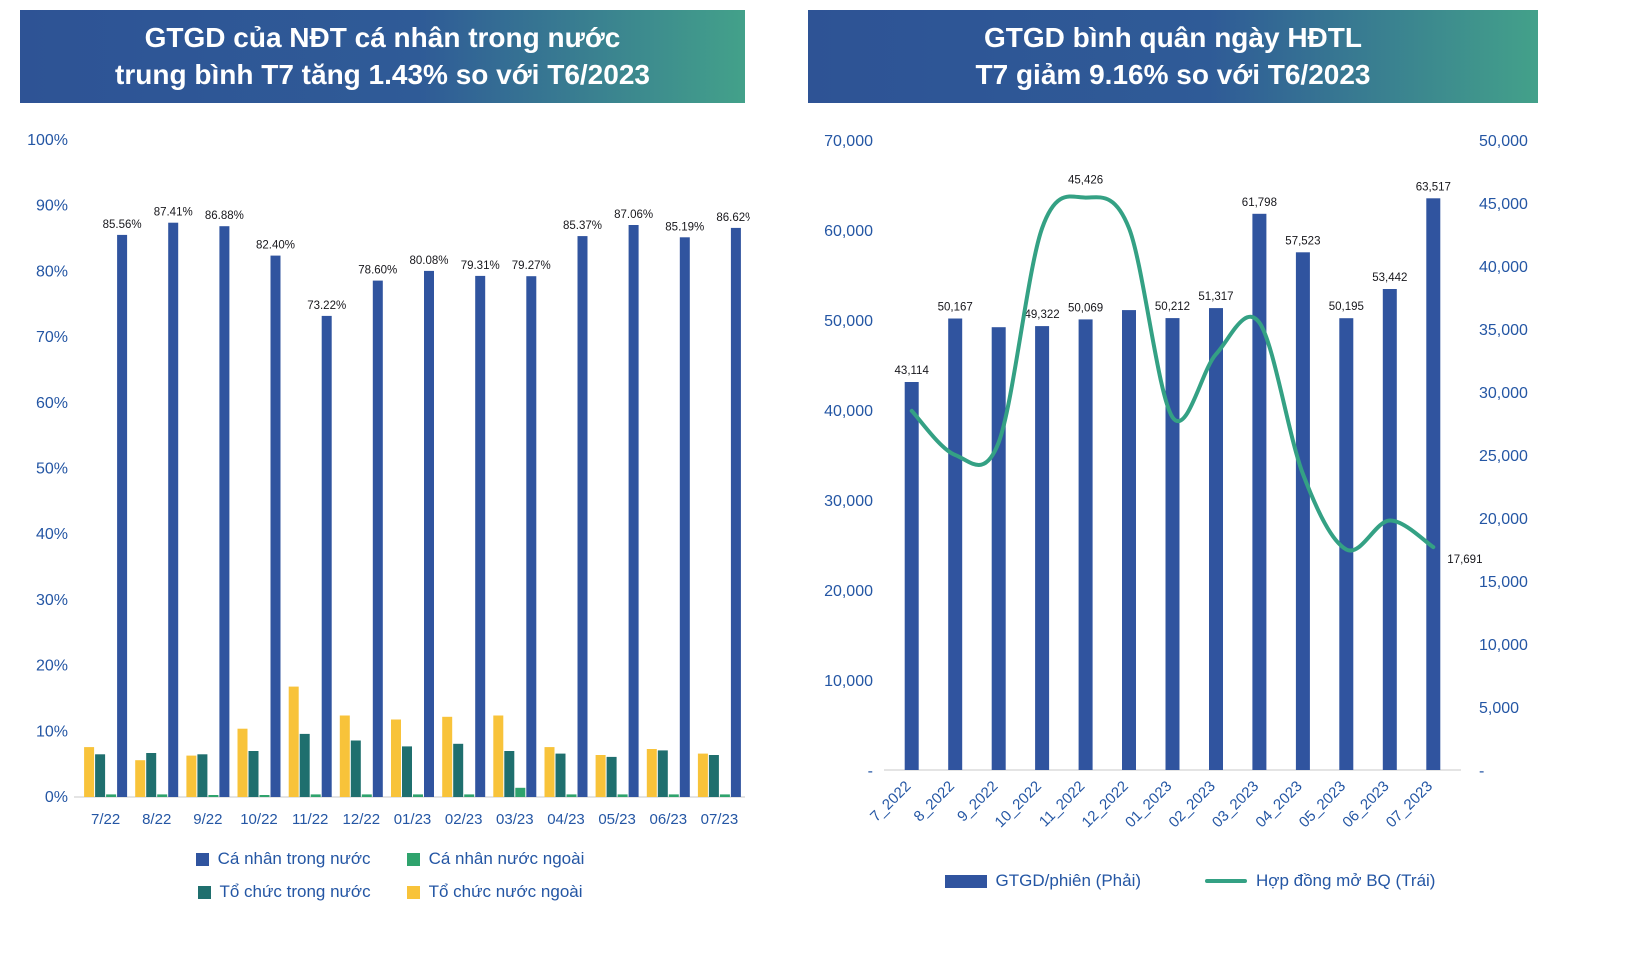 Image resolution: width=1642 pixels, height=976 pixels. What do you see at coordinates (1346, 880) in the screenshot?
I see `legend-label: Hợp đồng mở BQ (Trái)` at bounding box center [1346, 880].